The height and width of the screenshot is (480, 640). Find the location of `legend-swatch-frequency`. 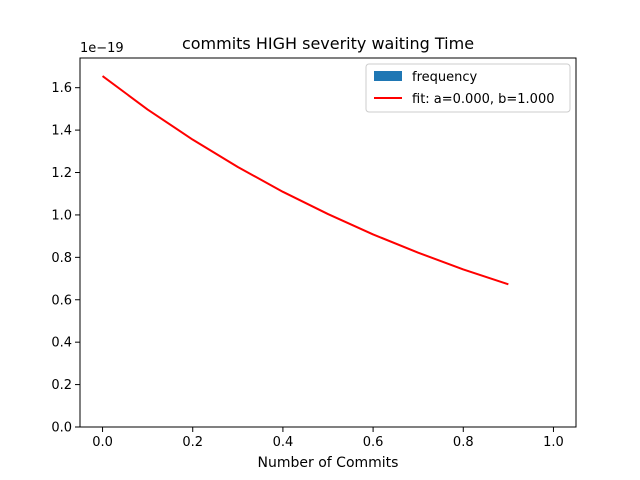

legend-swatch-frequency is located at coordinates (388, 76).